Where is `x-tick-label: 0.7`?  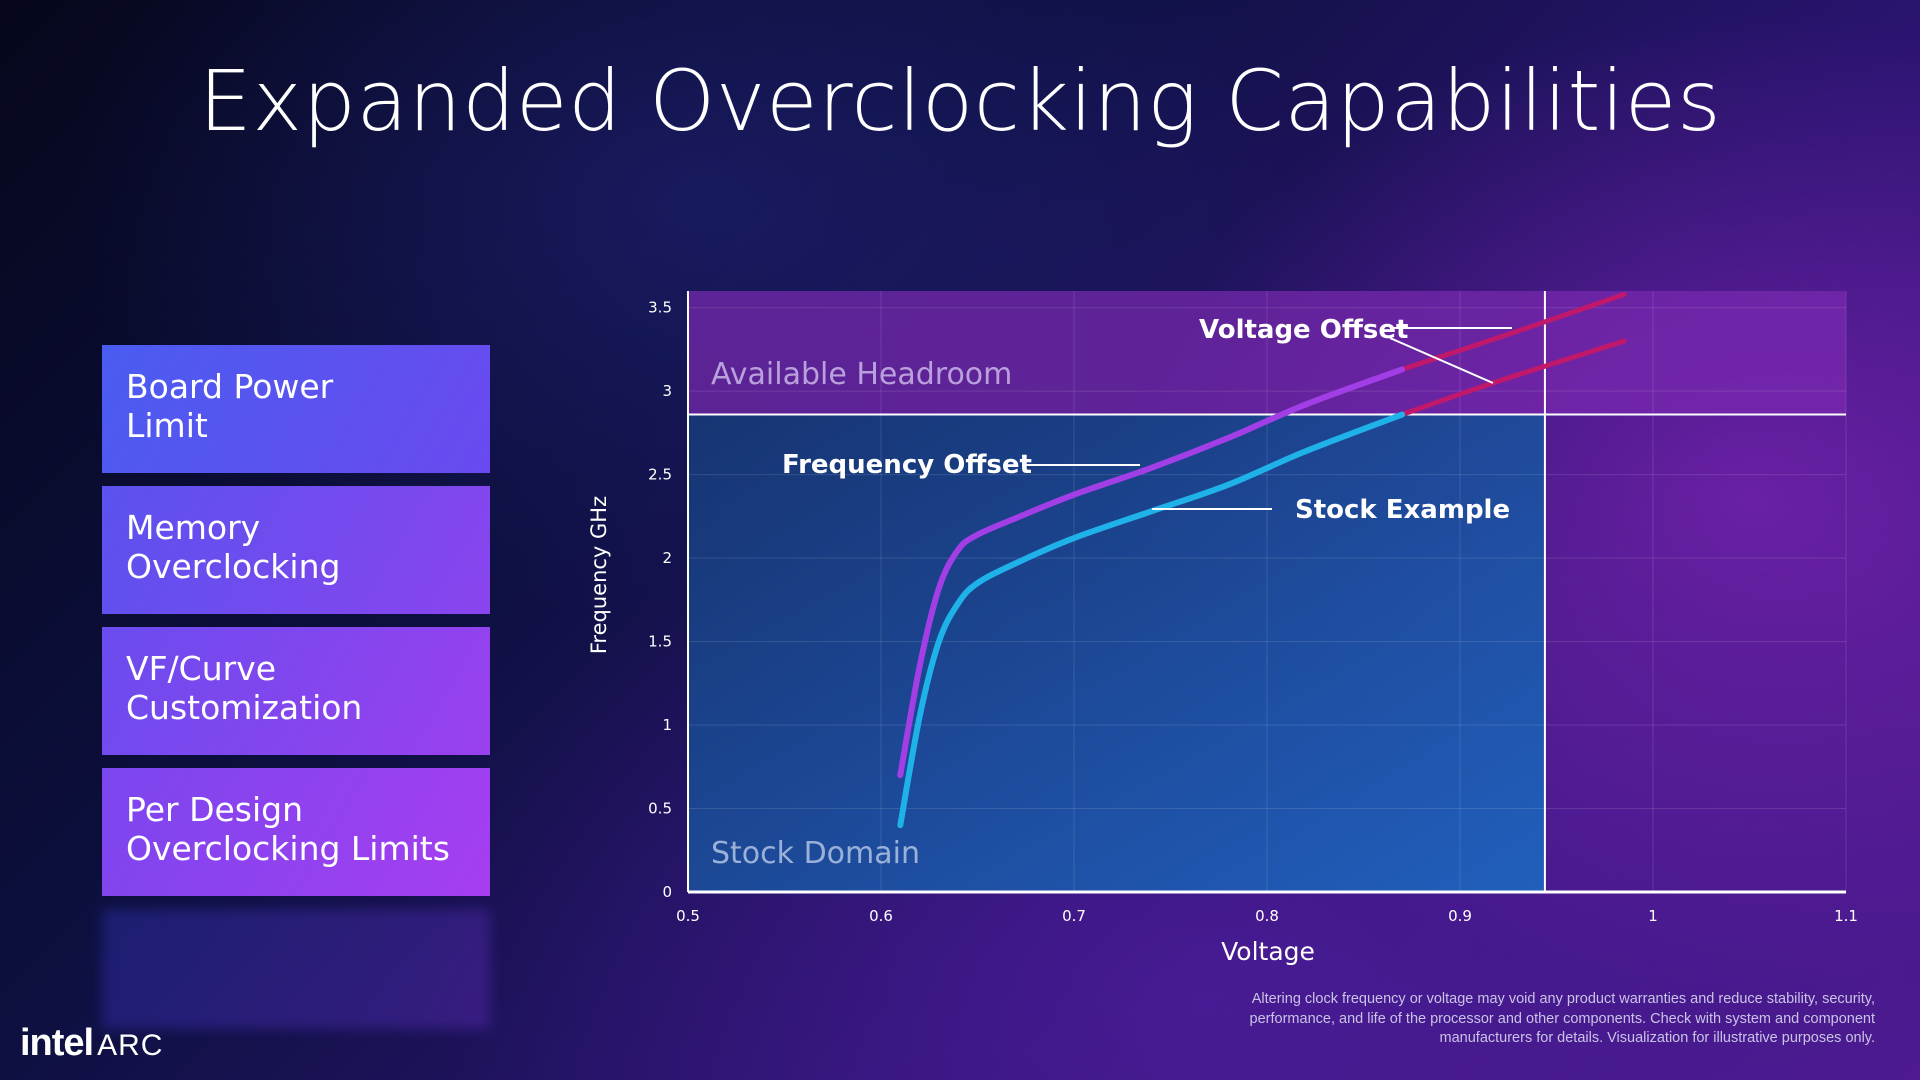
x-tick-label: 0.7 is located at coordinates (1074, 916).